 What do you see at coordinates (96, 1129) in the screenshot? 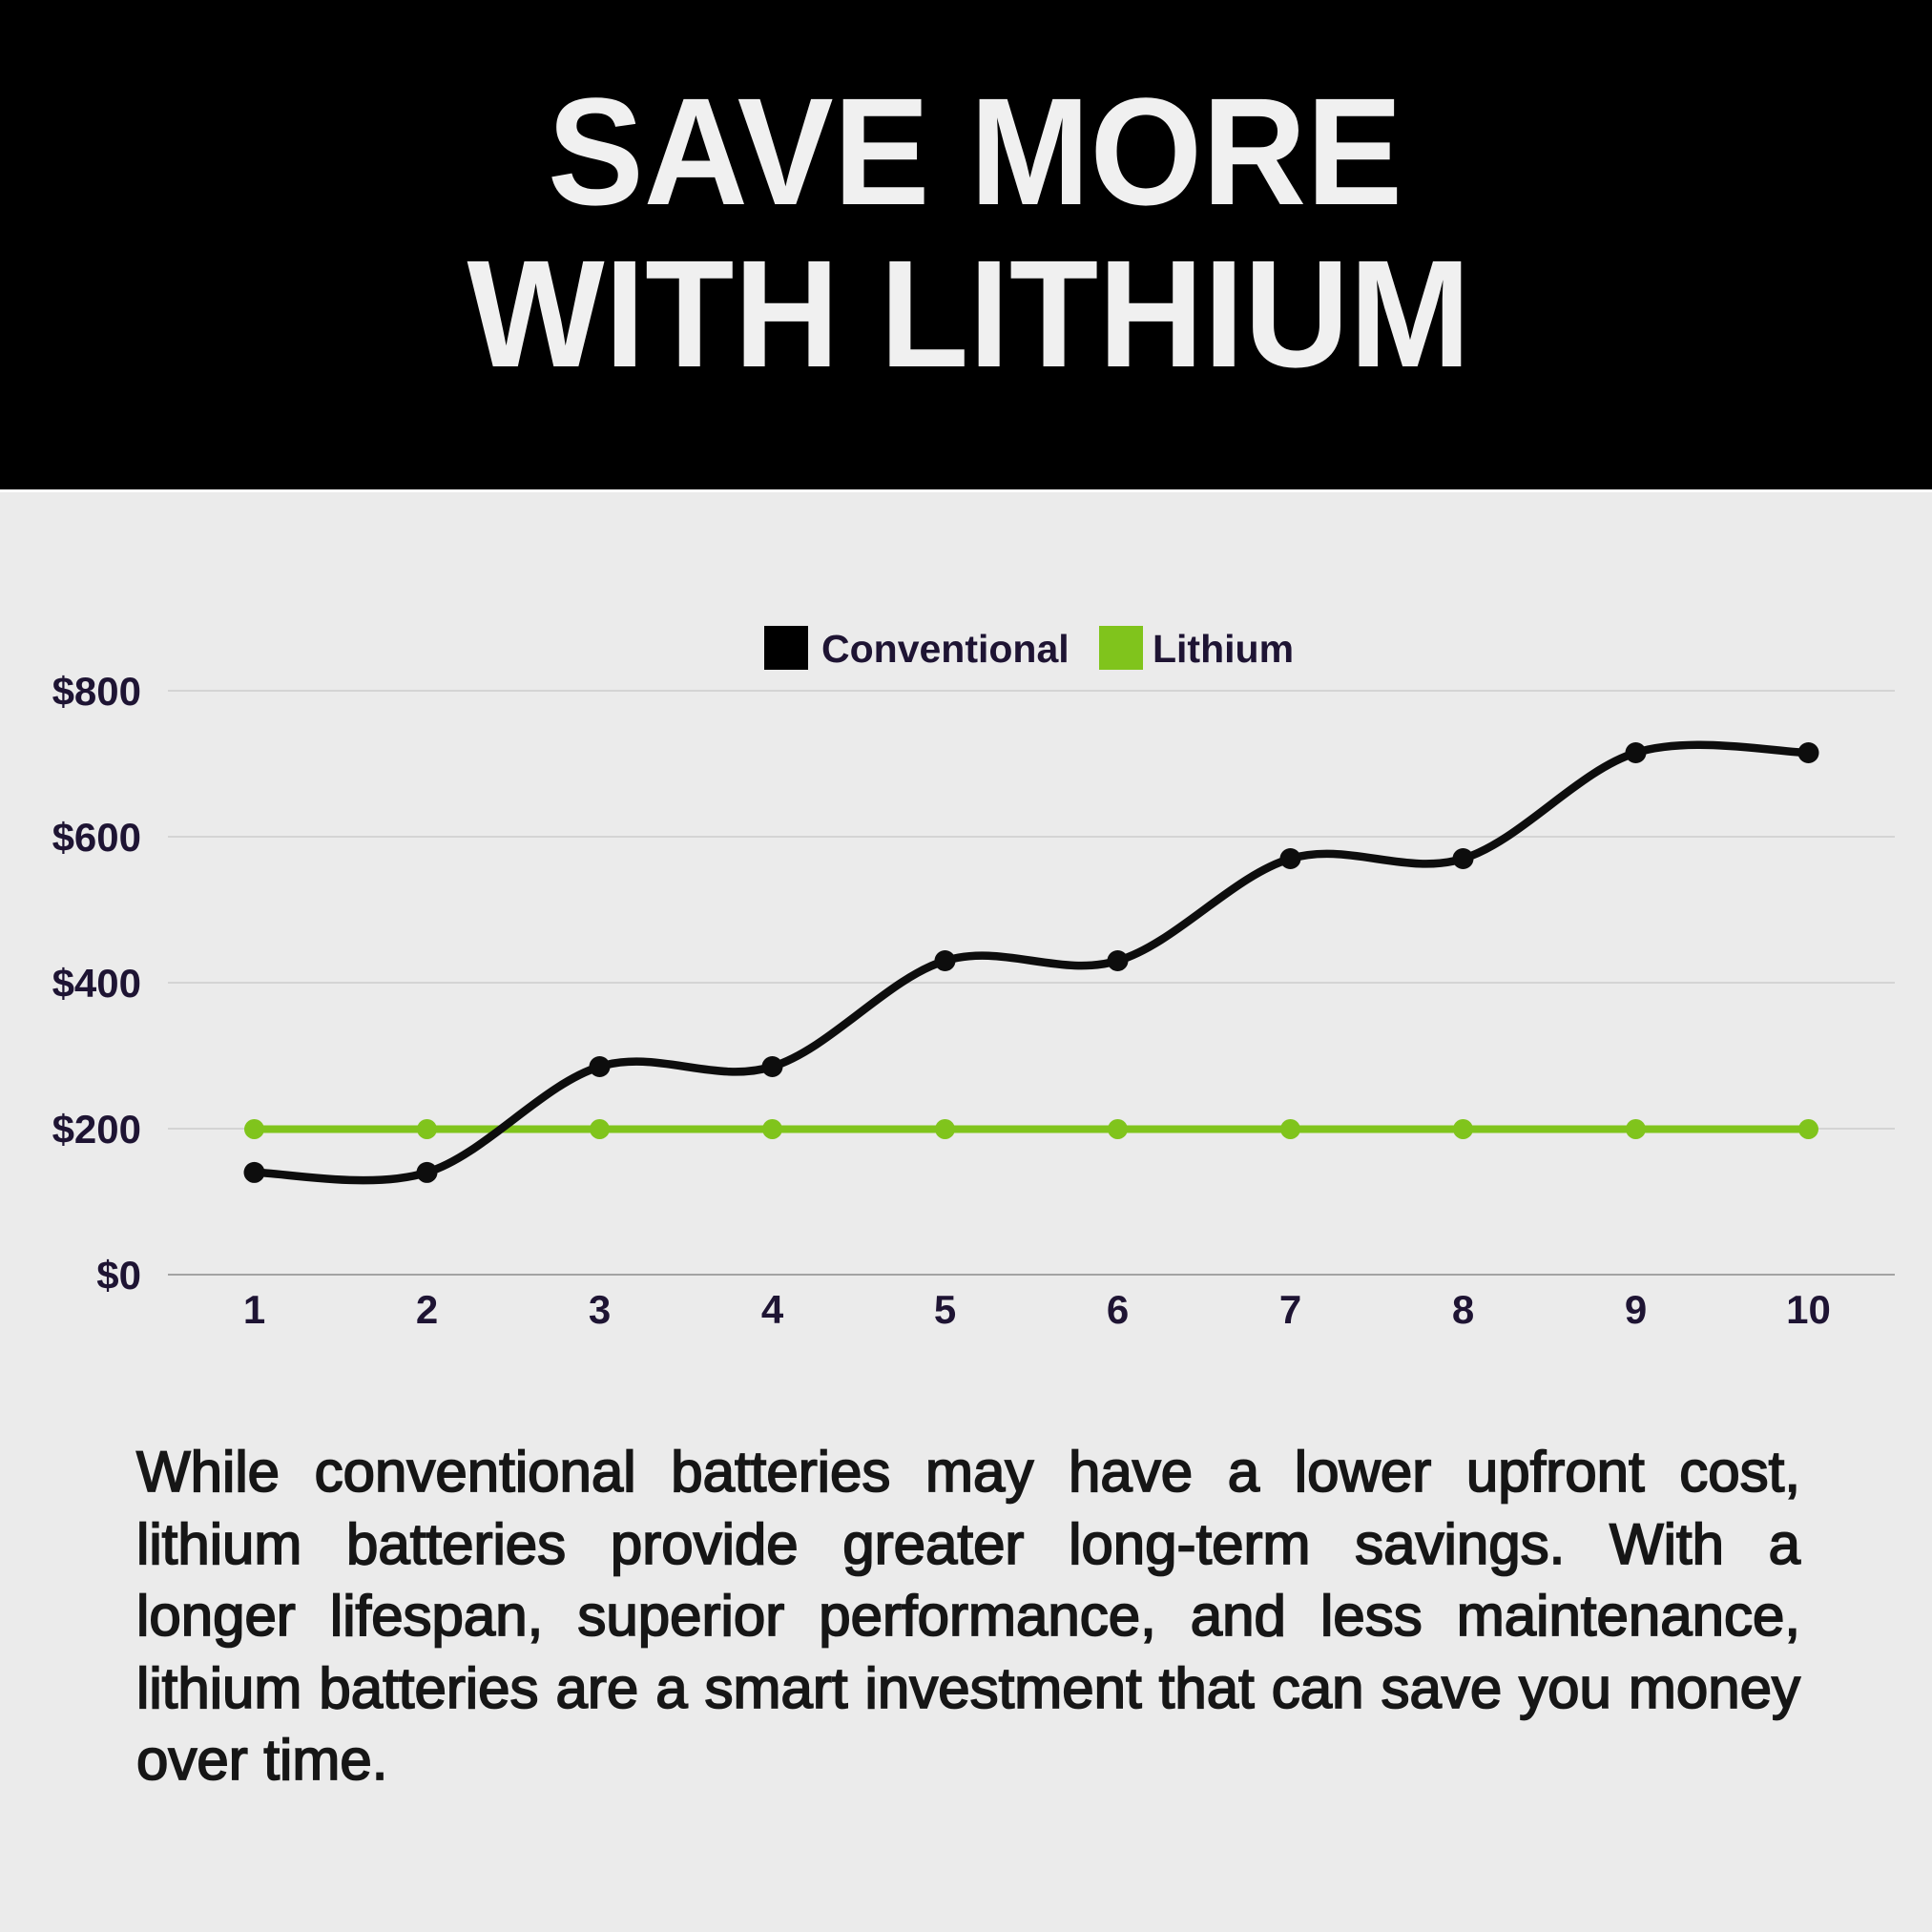
I see `svg-text: $200` at bounding box center [96, 1129].